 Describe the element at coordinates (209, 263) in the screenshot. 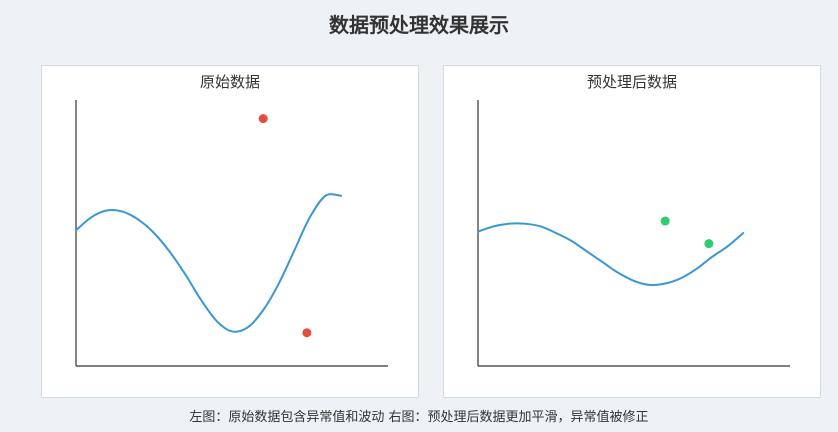

I see `series-line-raw` at that location.